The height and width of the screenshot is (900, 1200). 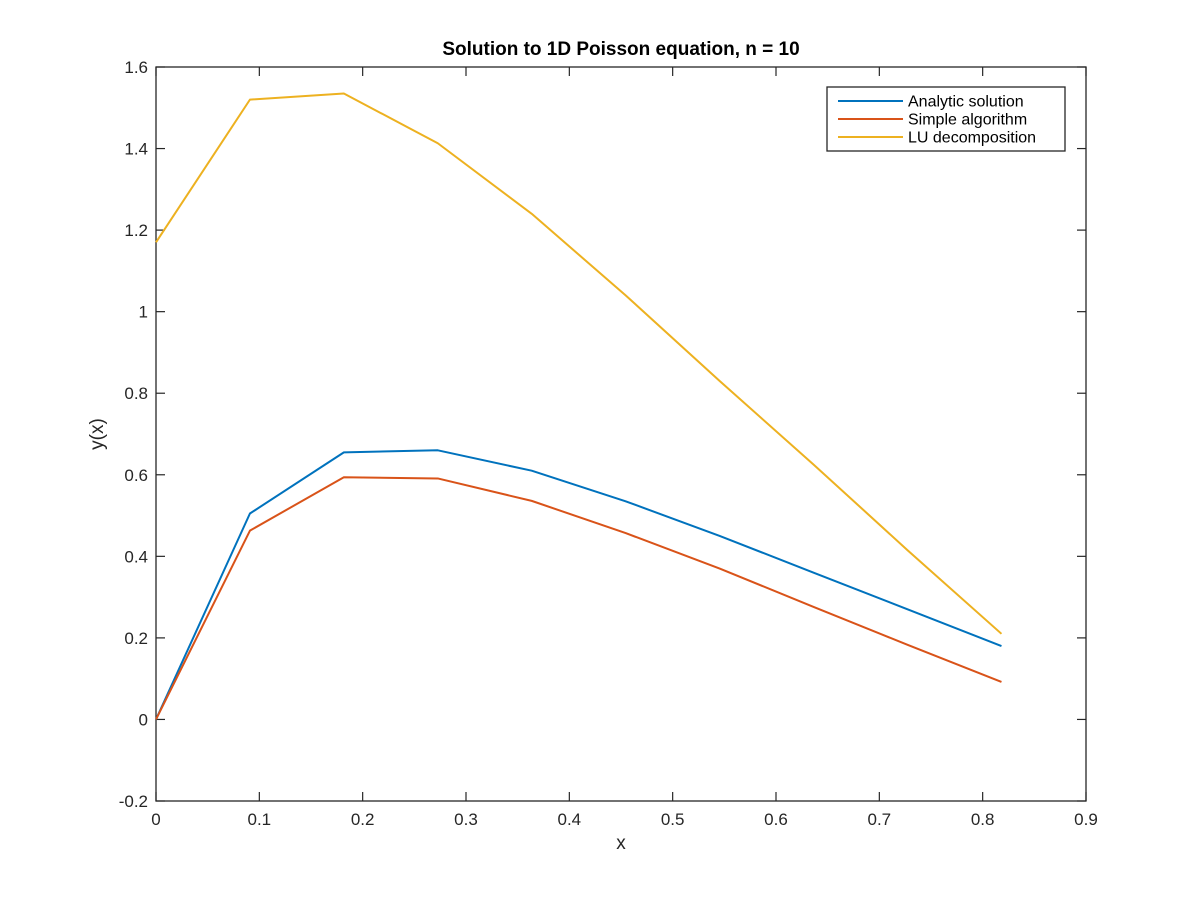 I want to click on legend-entry-label: LU decomposition, so click(x=972, y=138).